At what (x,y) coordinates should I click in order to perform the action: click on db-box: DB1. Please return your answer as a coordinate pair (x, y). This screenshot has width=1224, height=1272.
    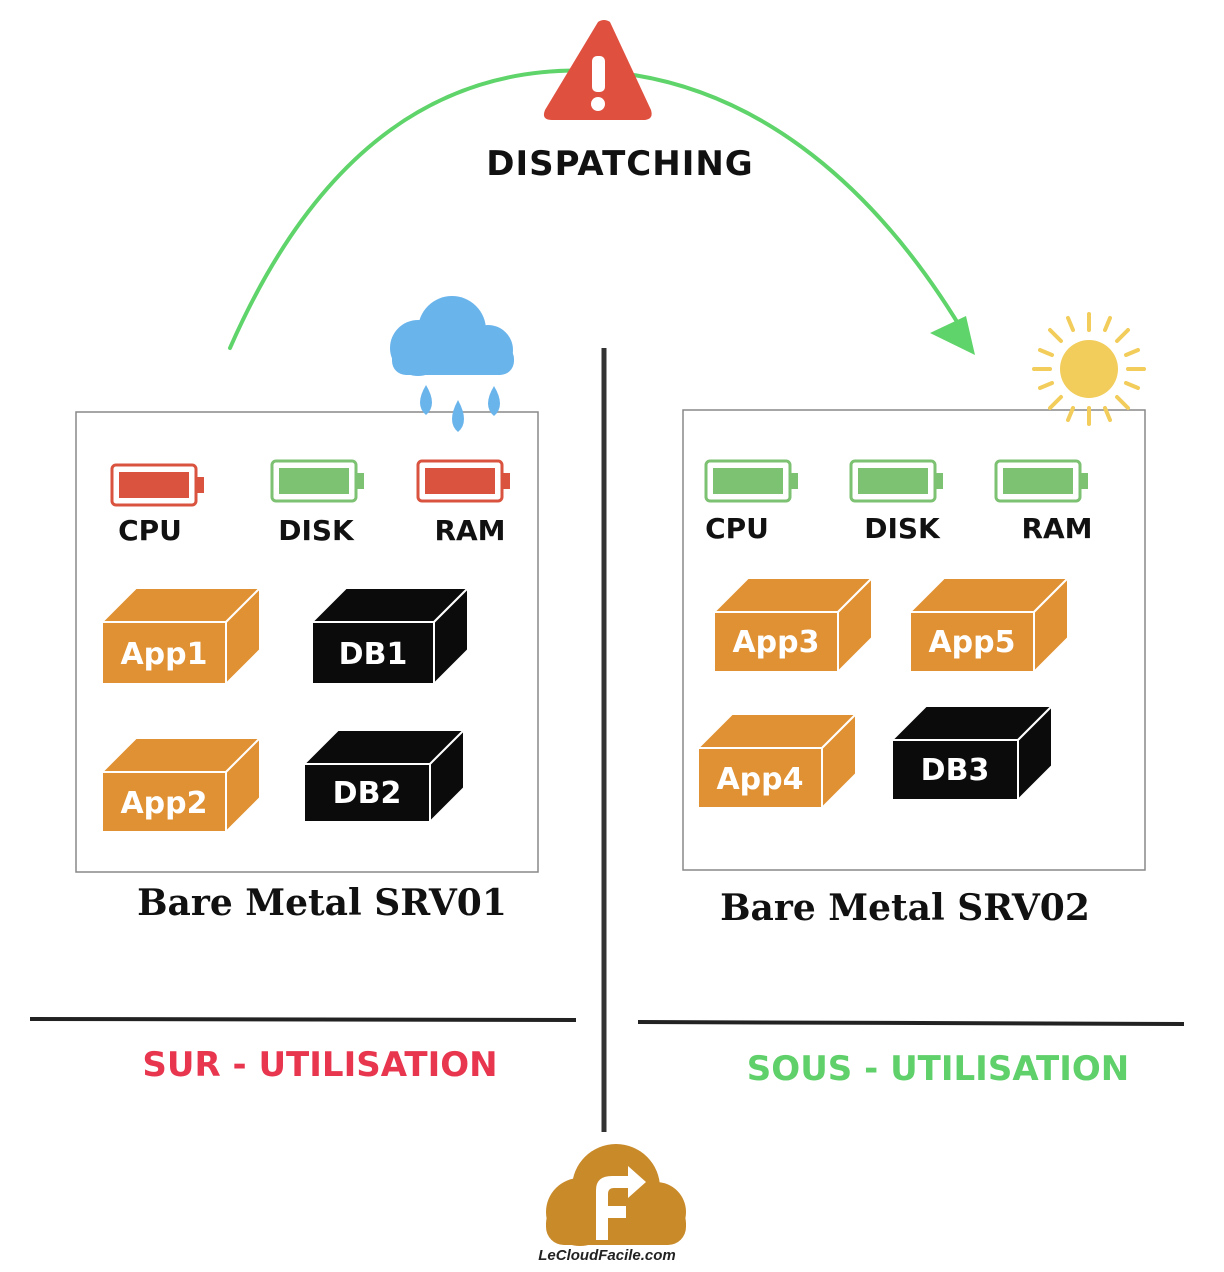
    Looking at the image, I should click on (390, 636).